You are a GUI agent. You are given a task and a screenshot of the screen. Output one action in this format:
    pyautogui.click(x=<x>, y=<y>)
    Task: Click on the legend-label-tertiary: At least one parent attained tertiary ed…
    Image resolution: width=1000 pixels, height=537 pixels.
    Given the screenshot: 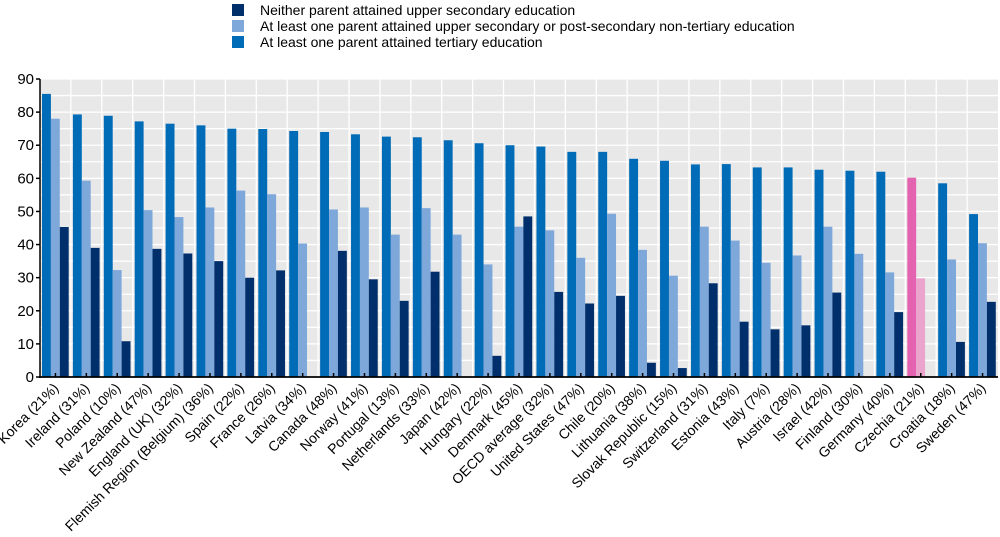 What is the action you would take?
    pyautogui.click(x=401, y=42)
    